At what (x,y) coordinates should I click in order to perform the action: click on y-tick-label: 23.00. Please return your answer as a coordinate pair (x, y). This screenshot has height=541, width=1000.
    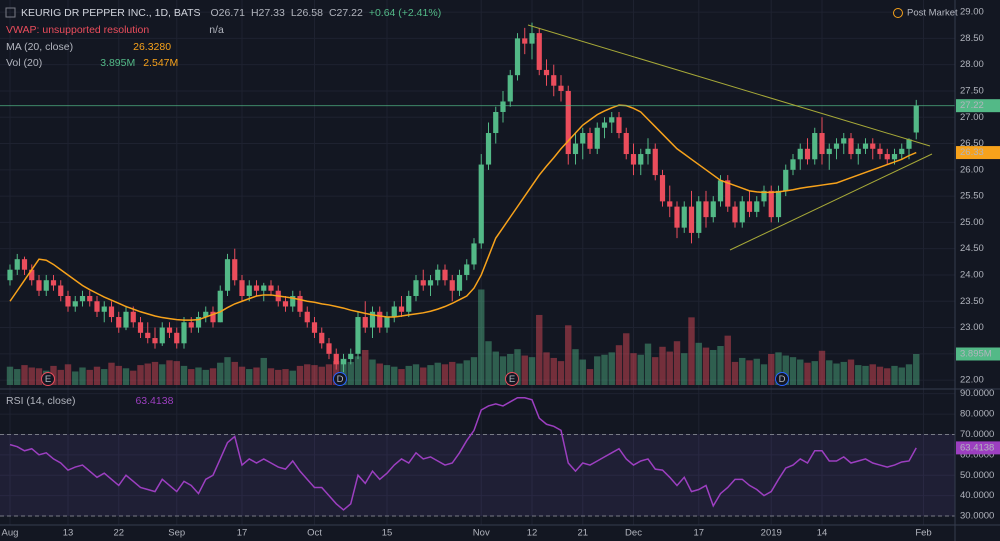
    Looking at the image, I should click on (972, 327).